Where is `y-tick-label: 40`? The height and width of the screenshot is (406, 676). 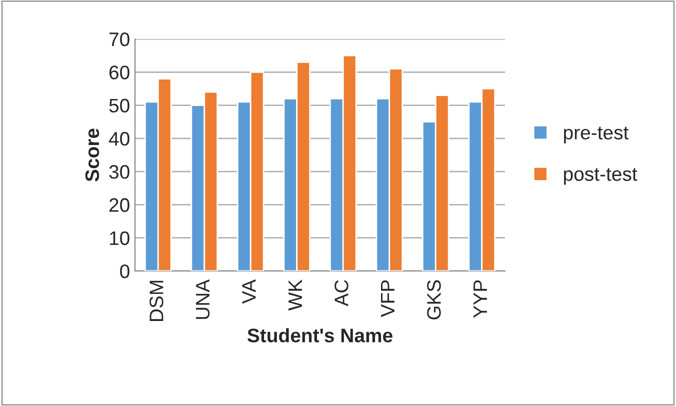 y-tick-label: 40 is located at coordinates (119, 139).